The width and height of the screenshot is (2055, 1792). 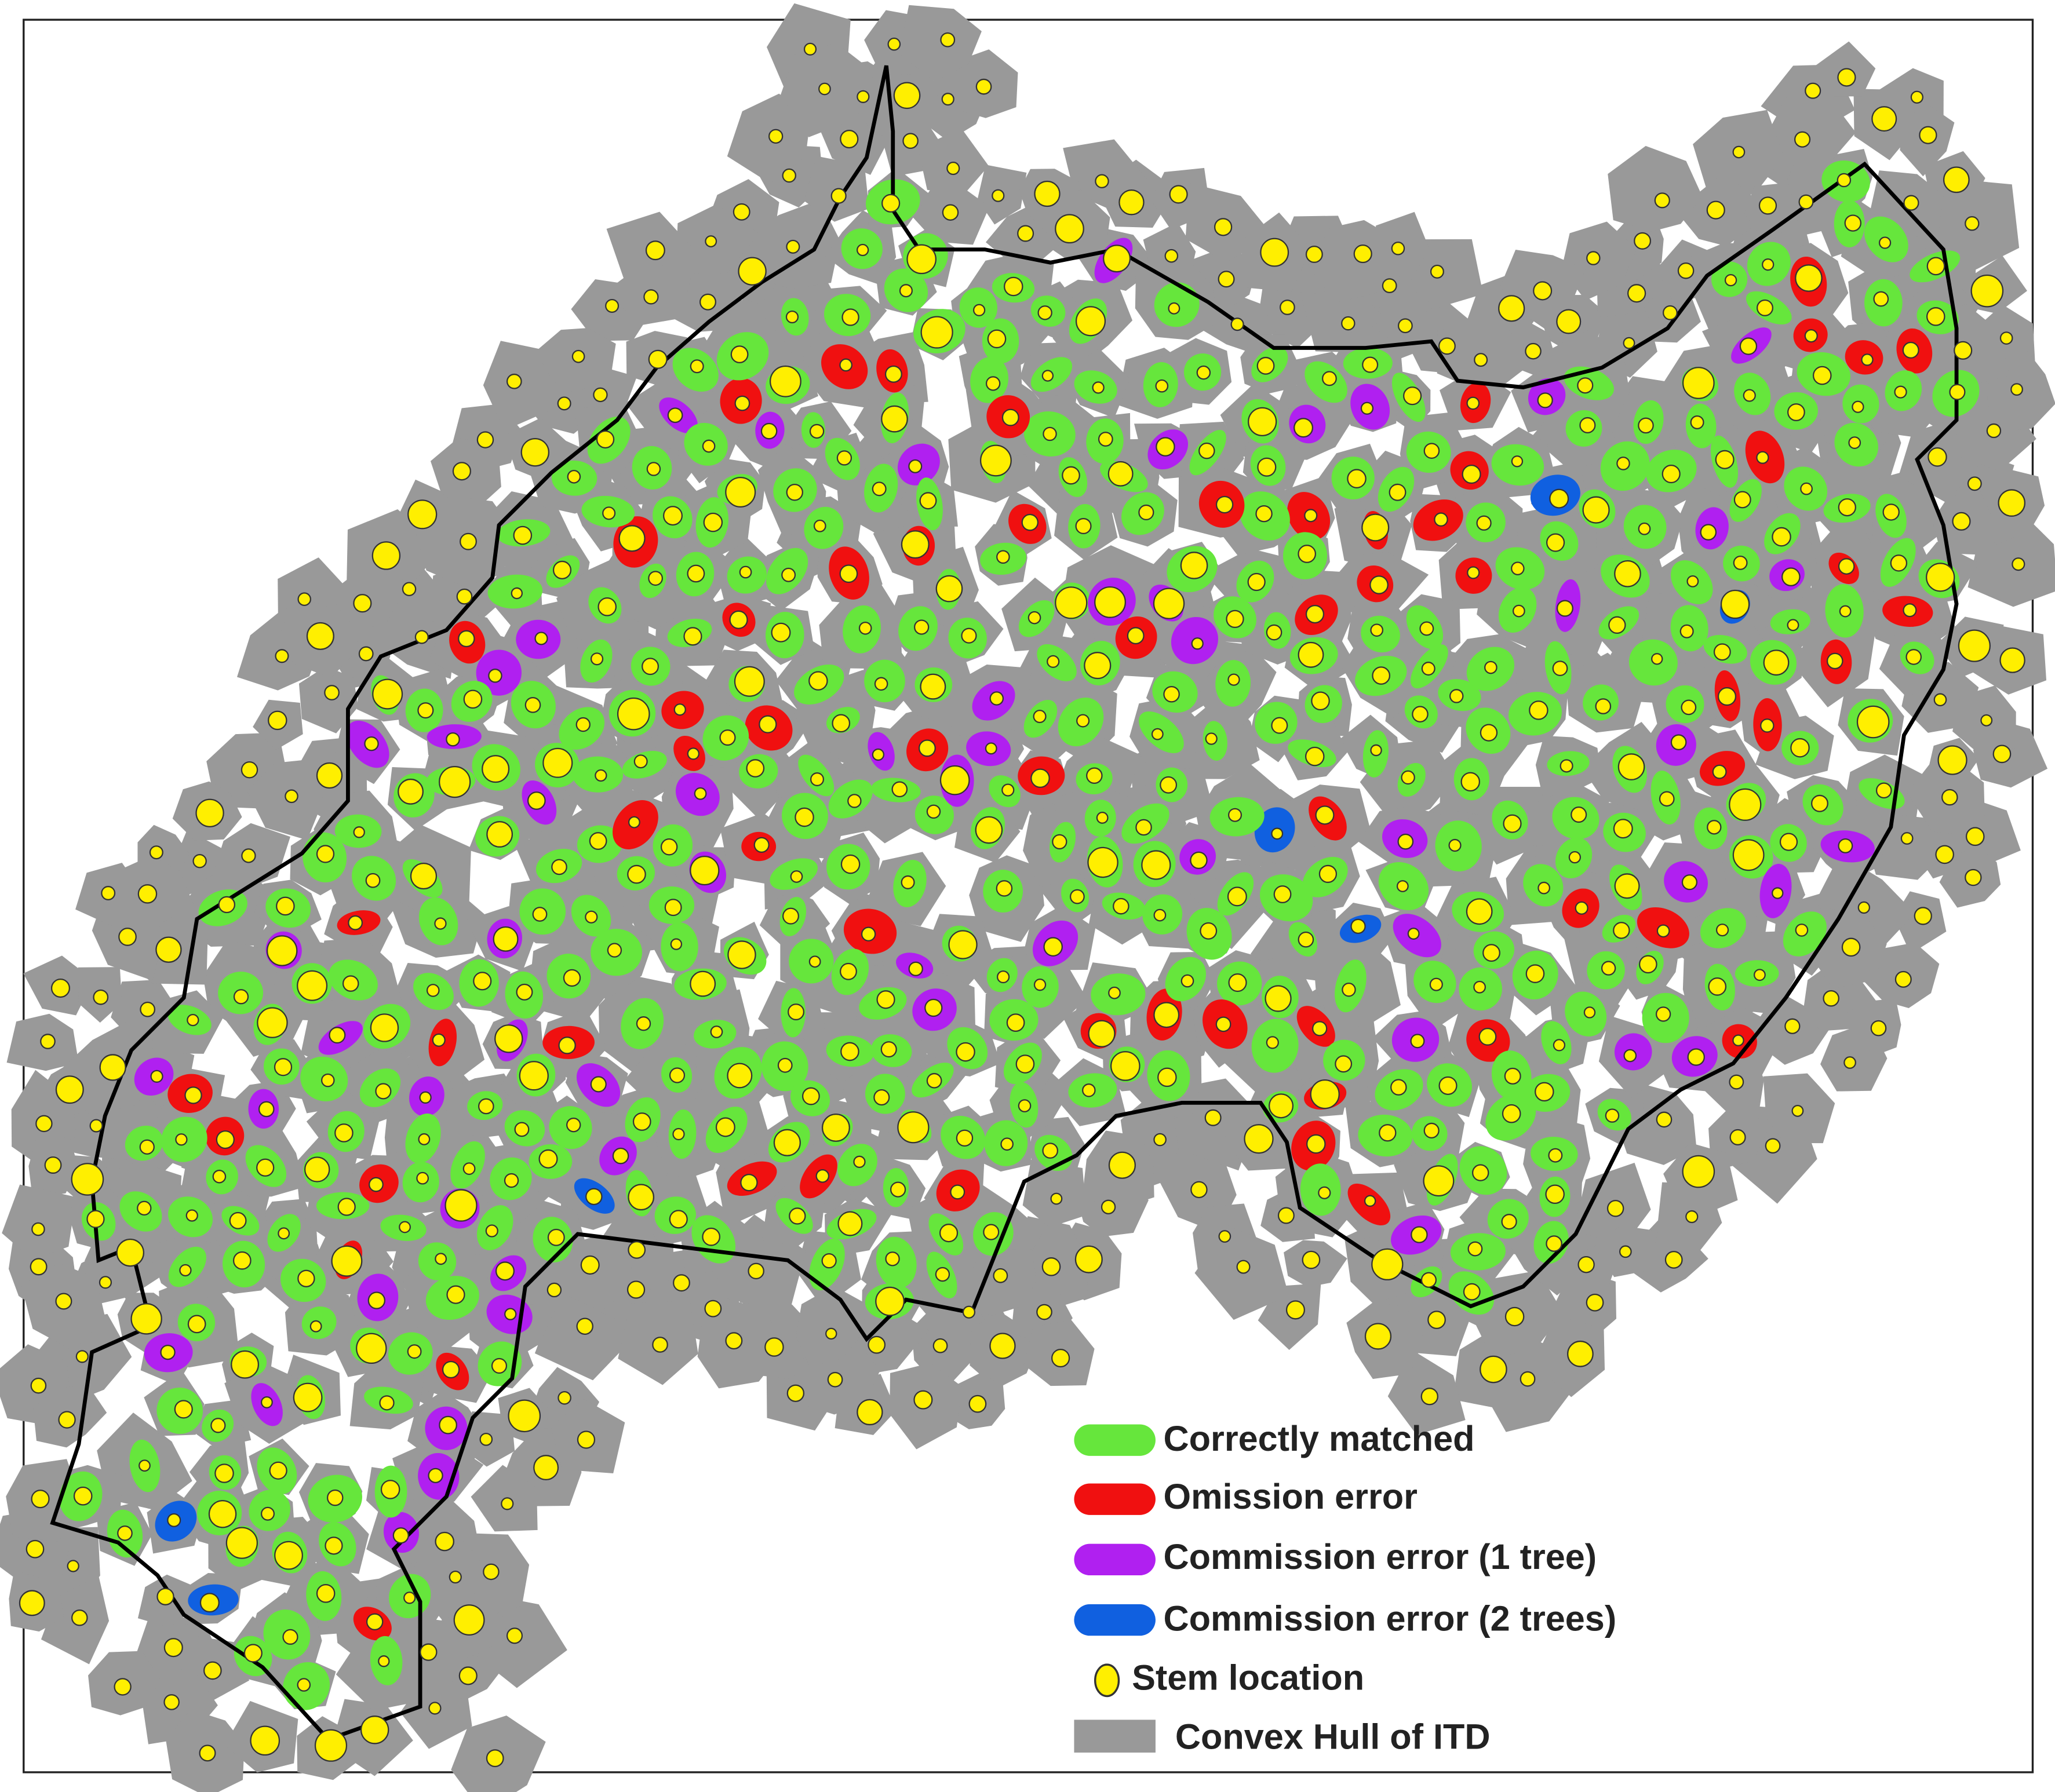 I want to click on legend-label: Correctly matched, so click(x=1320, y=1439).